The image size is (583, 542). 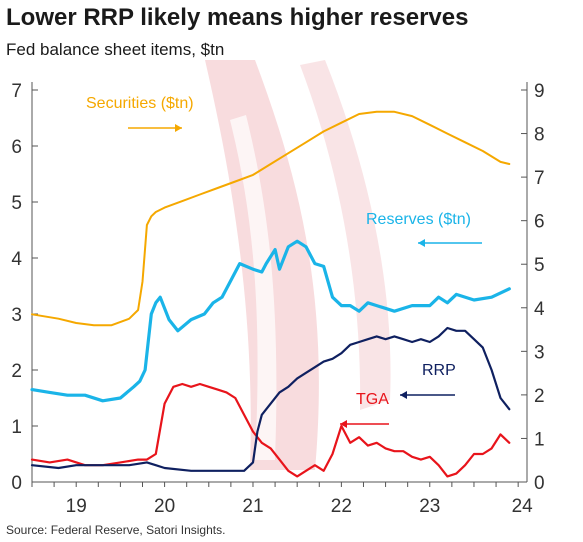 What do you see at coordinates (16, 371) in the screenshot?
I see `left-tick-label: 2` at bounding box center [16, 371].